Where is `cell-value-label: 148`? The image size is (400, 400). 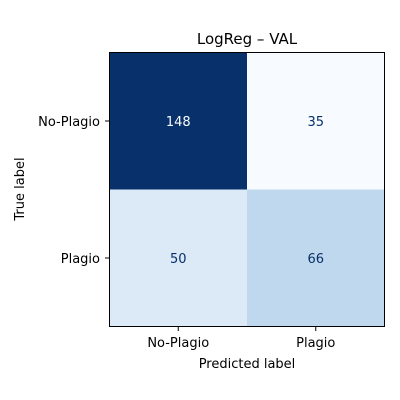
cell-value-label: 148 is located at coordinates (178, 122).